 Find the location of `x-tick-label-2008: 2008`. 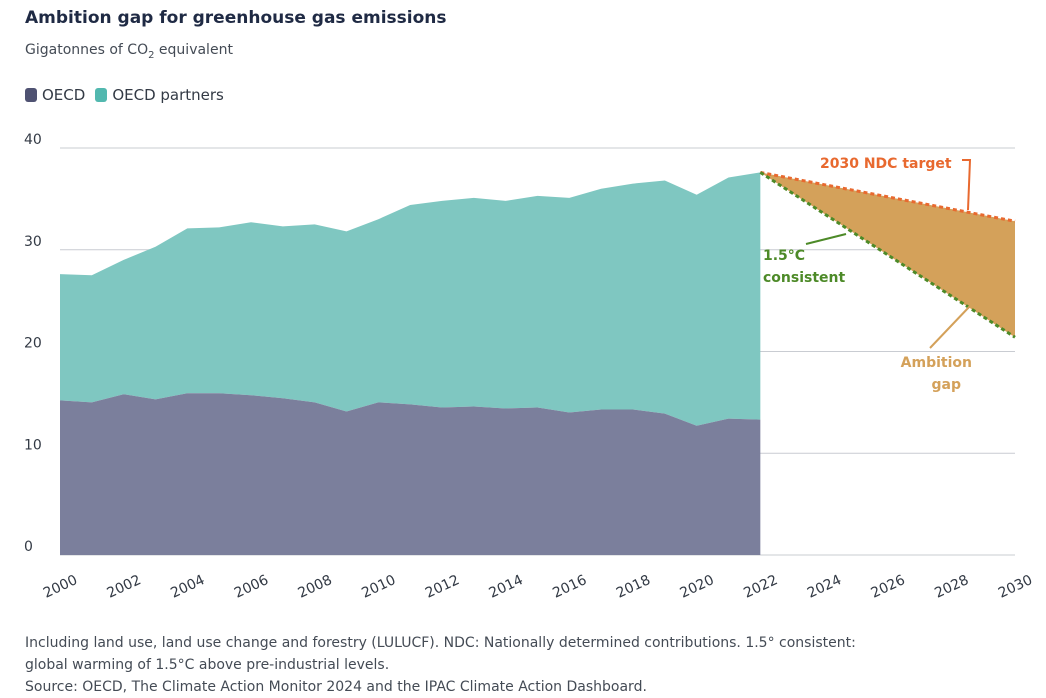

x-tick-label-2008: 2008 is located at coordinates (315, 587).